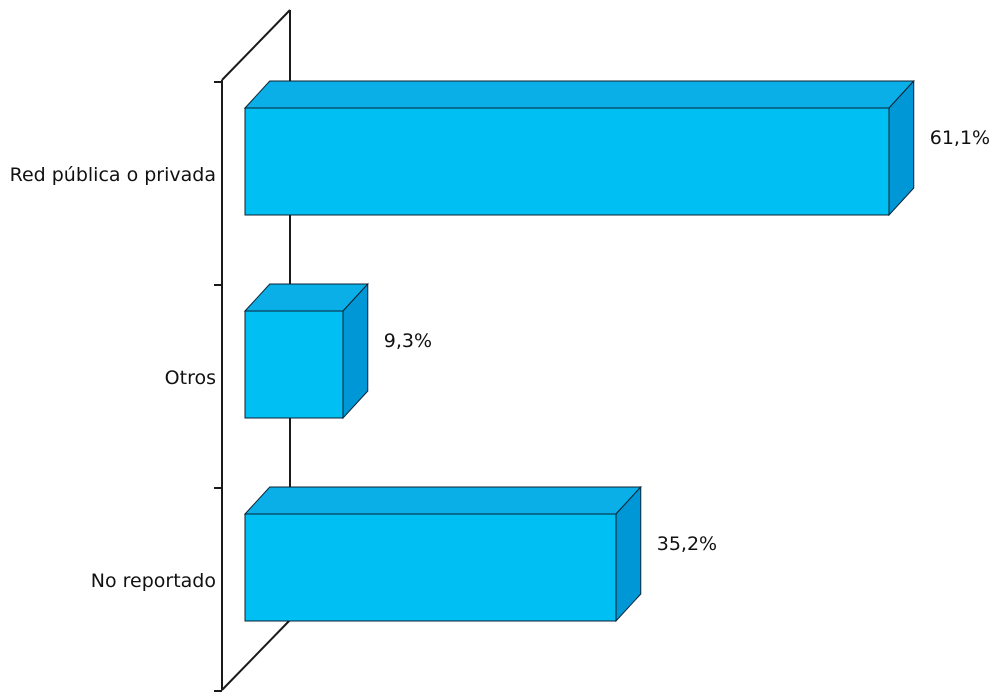  What do you see at coordinates (113, 175) in the screenshot?
I see `category-label: Red pública o privada` at bounding box center [113, 175].